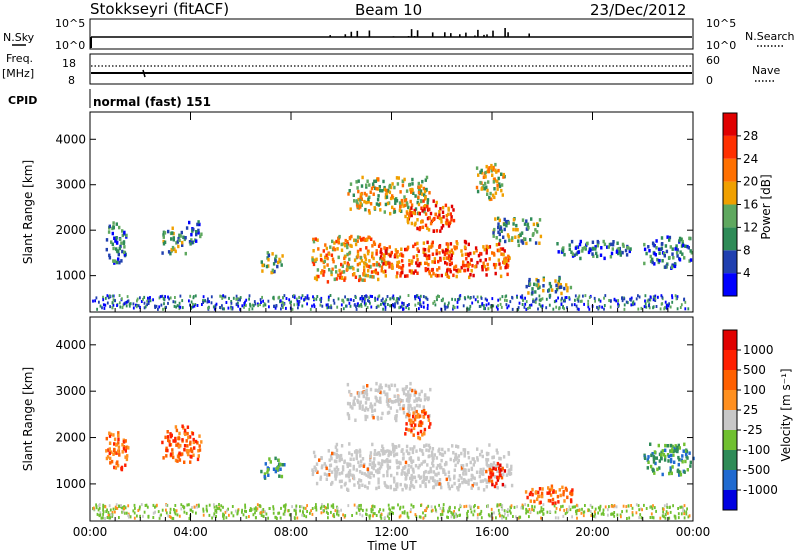  What do you see at coordinates (70, 23) in the screenshot?
I see `noise-tick-top-left: 10^5` at bounding box center [70, 23].